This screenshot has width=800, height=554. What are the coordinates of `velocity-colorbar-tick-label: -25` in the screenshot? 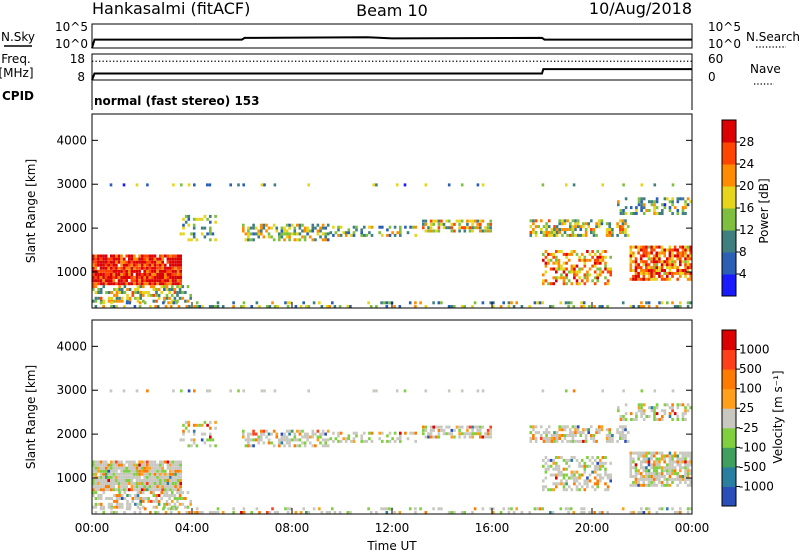 It's located at (749, 428).